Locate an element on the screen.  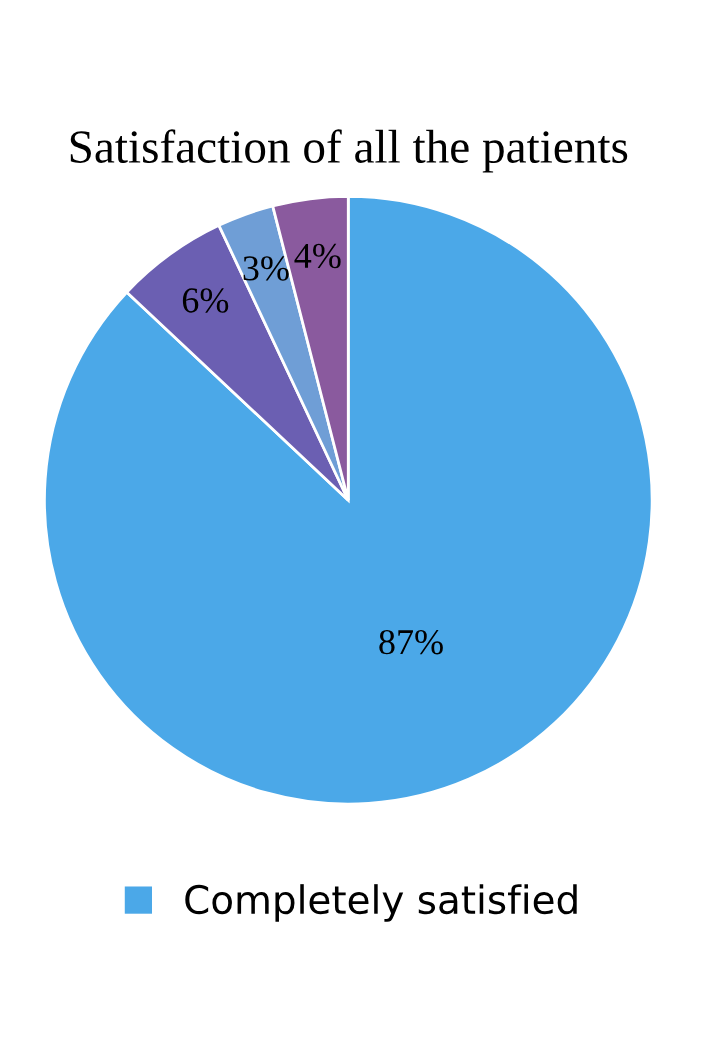
data-label: 6% is located at coordinates (205, 300).